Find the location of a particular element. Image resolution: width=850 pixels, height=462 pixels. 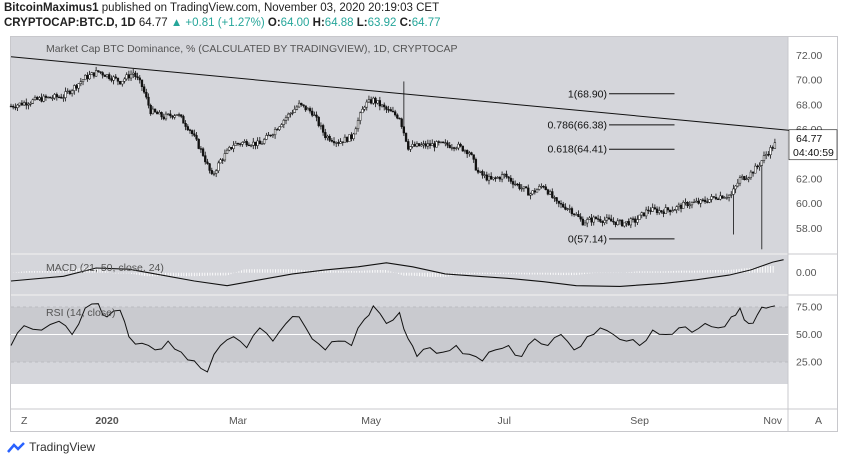

rsi-series is located at coordinates (399, 338).